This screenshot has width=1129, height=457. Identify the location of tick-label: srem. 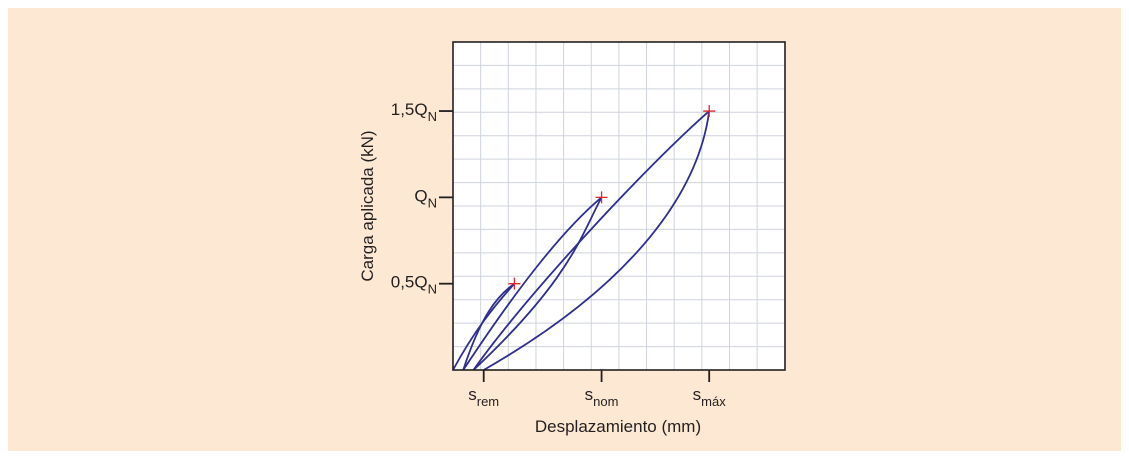
(483, 397).